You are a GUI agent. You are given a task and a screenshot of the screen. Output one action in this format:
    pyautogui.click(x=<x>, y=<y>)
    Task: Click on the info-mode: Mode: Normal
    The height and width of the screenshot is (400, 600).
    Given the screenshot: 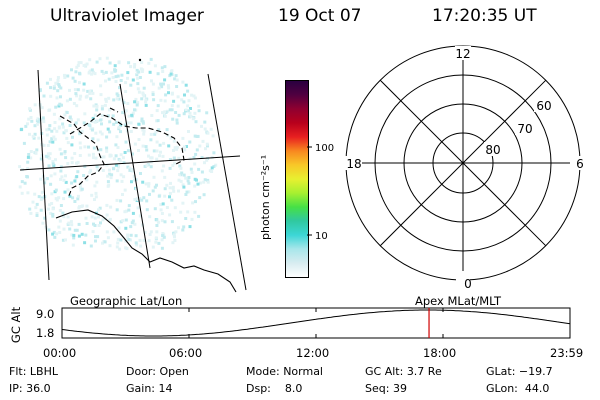 What is the action you would take?
    pyautogui.click(x=284, y=371)
    